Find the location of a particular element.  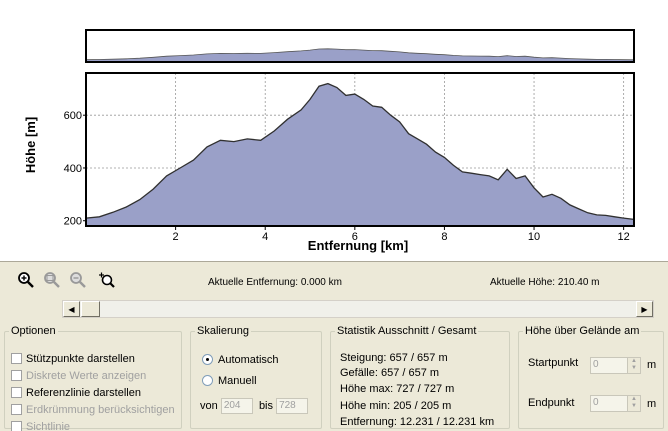

end-point-spinner: ▲ ▼ is located at coordinates (634, 403).